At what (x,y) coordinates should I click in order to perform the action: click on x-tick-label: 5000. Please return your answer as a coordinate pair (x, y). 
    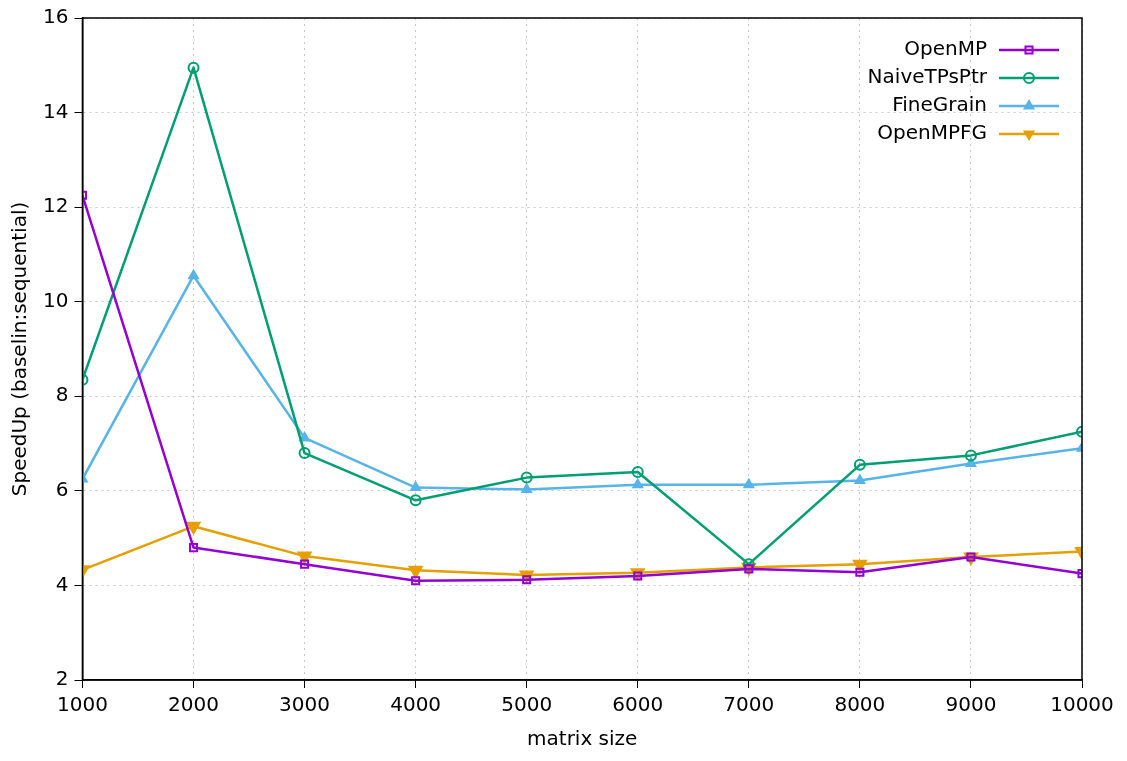
    Looking at the image, I should click on (527, 704).